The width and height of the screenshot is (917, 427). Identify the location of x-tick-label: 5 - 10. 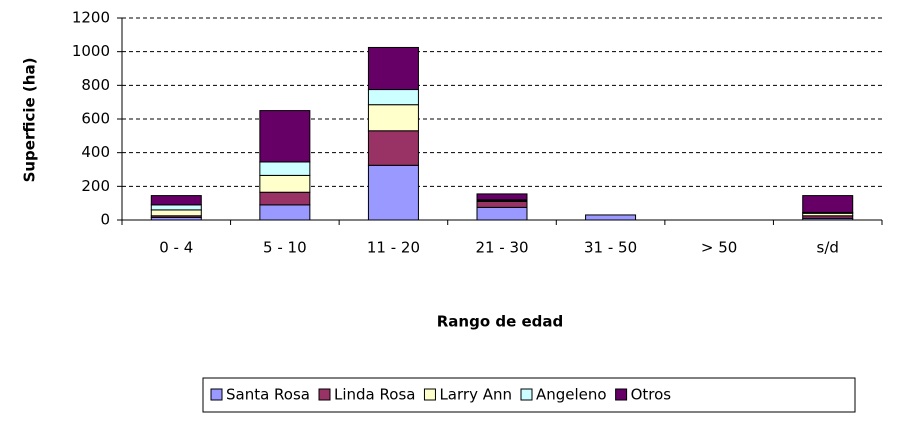
(285, 248).